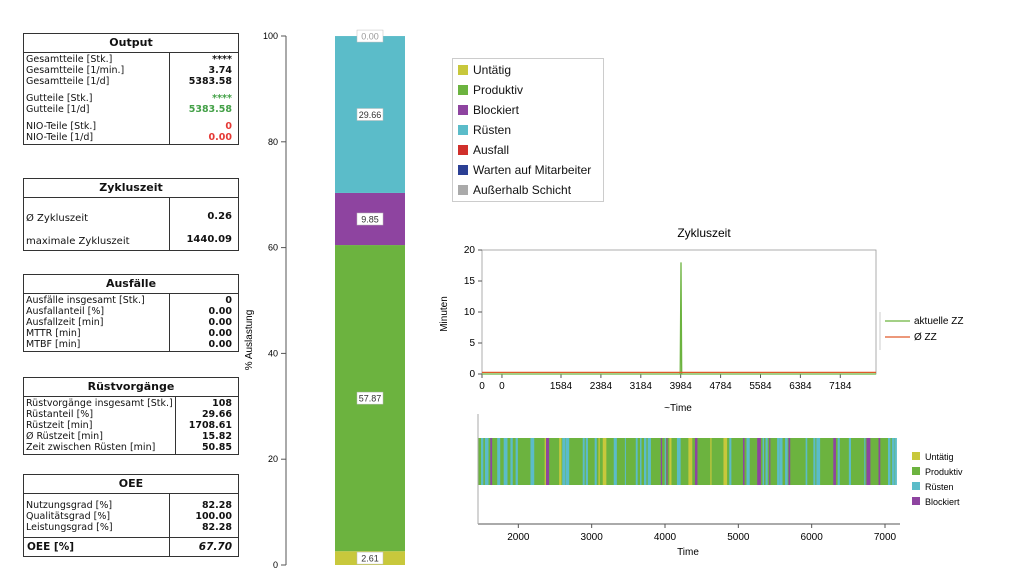 The image size is (1024, 587). Describe the element at coordinates (592, 537) in the screenshot. I see `timeline-x-tick-label: 3000` at that location.